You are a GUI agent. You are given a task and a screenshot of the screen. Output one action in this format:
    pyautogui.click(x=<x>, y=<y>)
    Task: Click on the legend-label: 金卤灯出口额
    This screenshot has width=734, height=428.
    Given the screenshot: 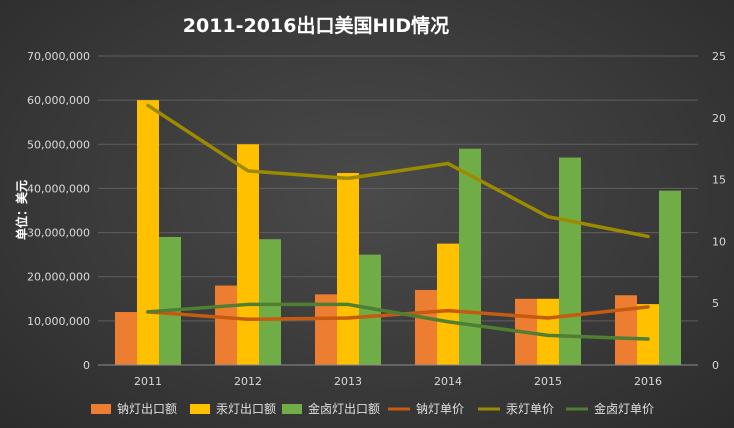 What is the action you would take?
    pyautogui.click(x=344, y=408)
    